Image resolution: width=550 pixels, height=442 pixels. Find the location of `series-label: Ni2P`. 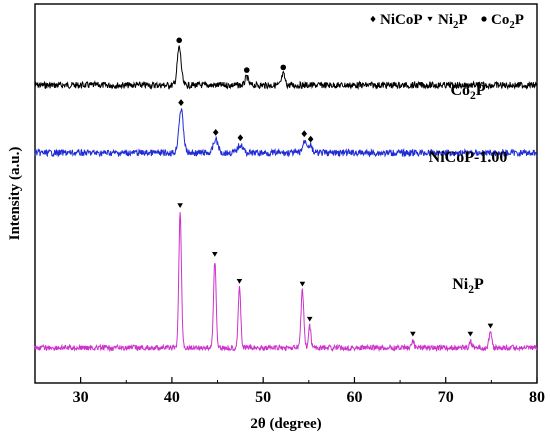

series-label: Ni2P is located at coordinates (468, 286).